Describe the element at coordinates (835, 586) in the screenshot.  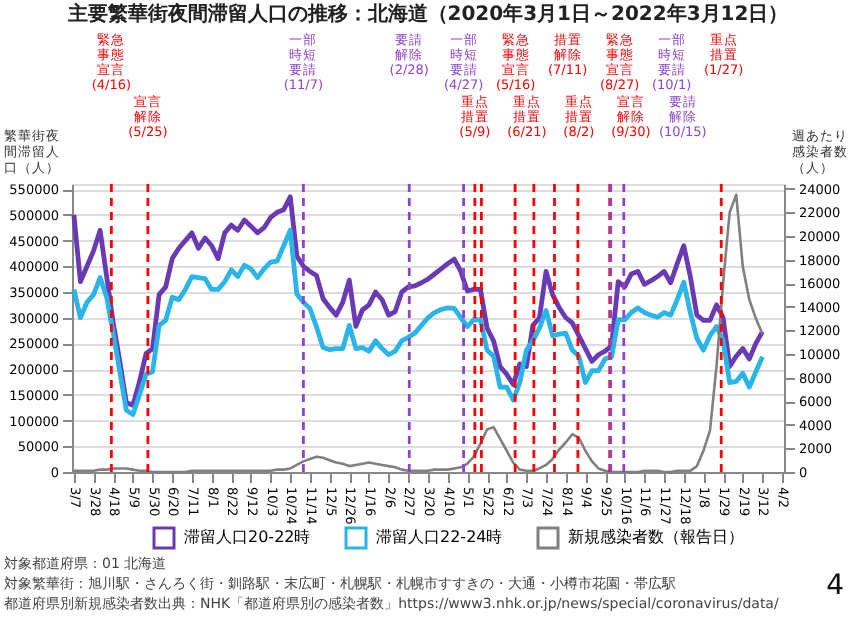
I see `text: 4` at that location.